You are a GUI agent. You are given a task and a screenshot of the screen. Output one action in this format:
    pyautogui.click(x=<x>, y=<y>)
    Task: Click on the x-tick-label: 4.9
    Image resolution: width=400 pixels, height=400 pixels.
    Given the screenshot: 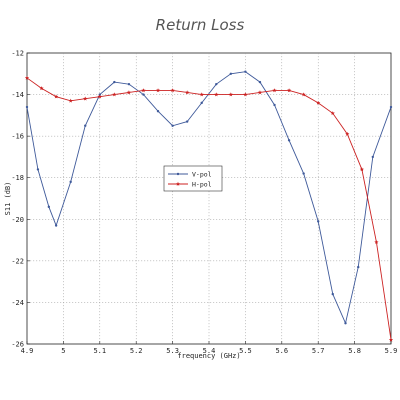 What is the action you would take?
    pyautogui.click(x=27, y=351)
    